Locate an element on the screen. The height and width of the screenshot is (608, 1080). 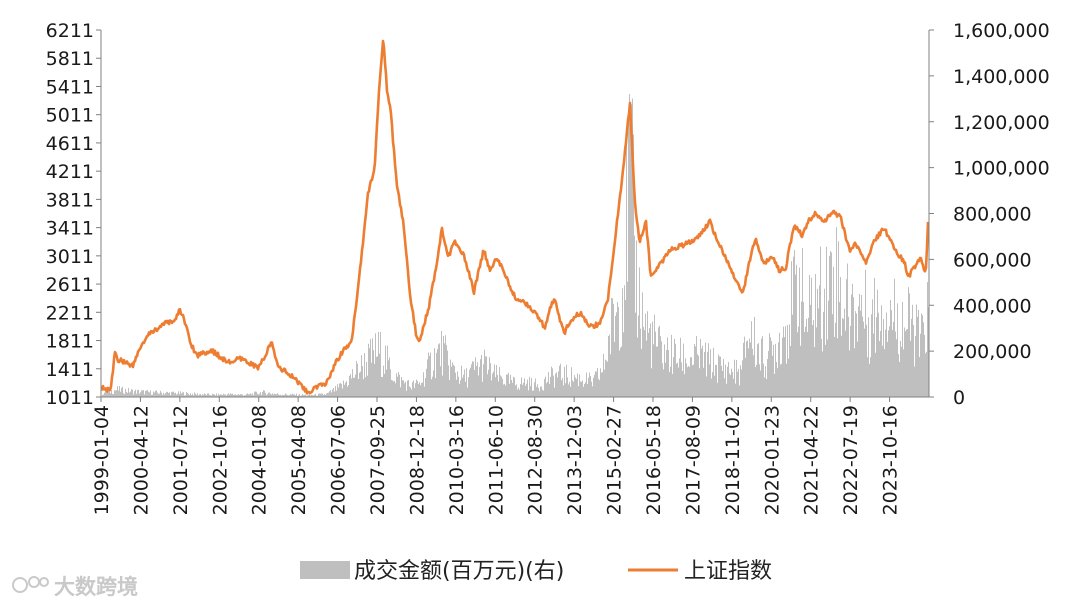
watermark-logo-icon is located at coordinates (30, 584).